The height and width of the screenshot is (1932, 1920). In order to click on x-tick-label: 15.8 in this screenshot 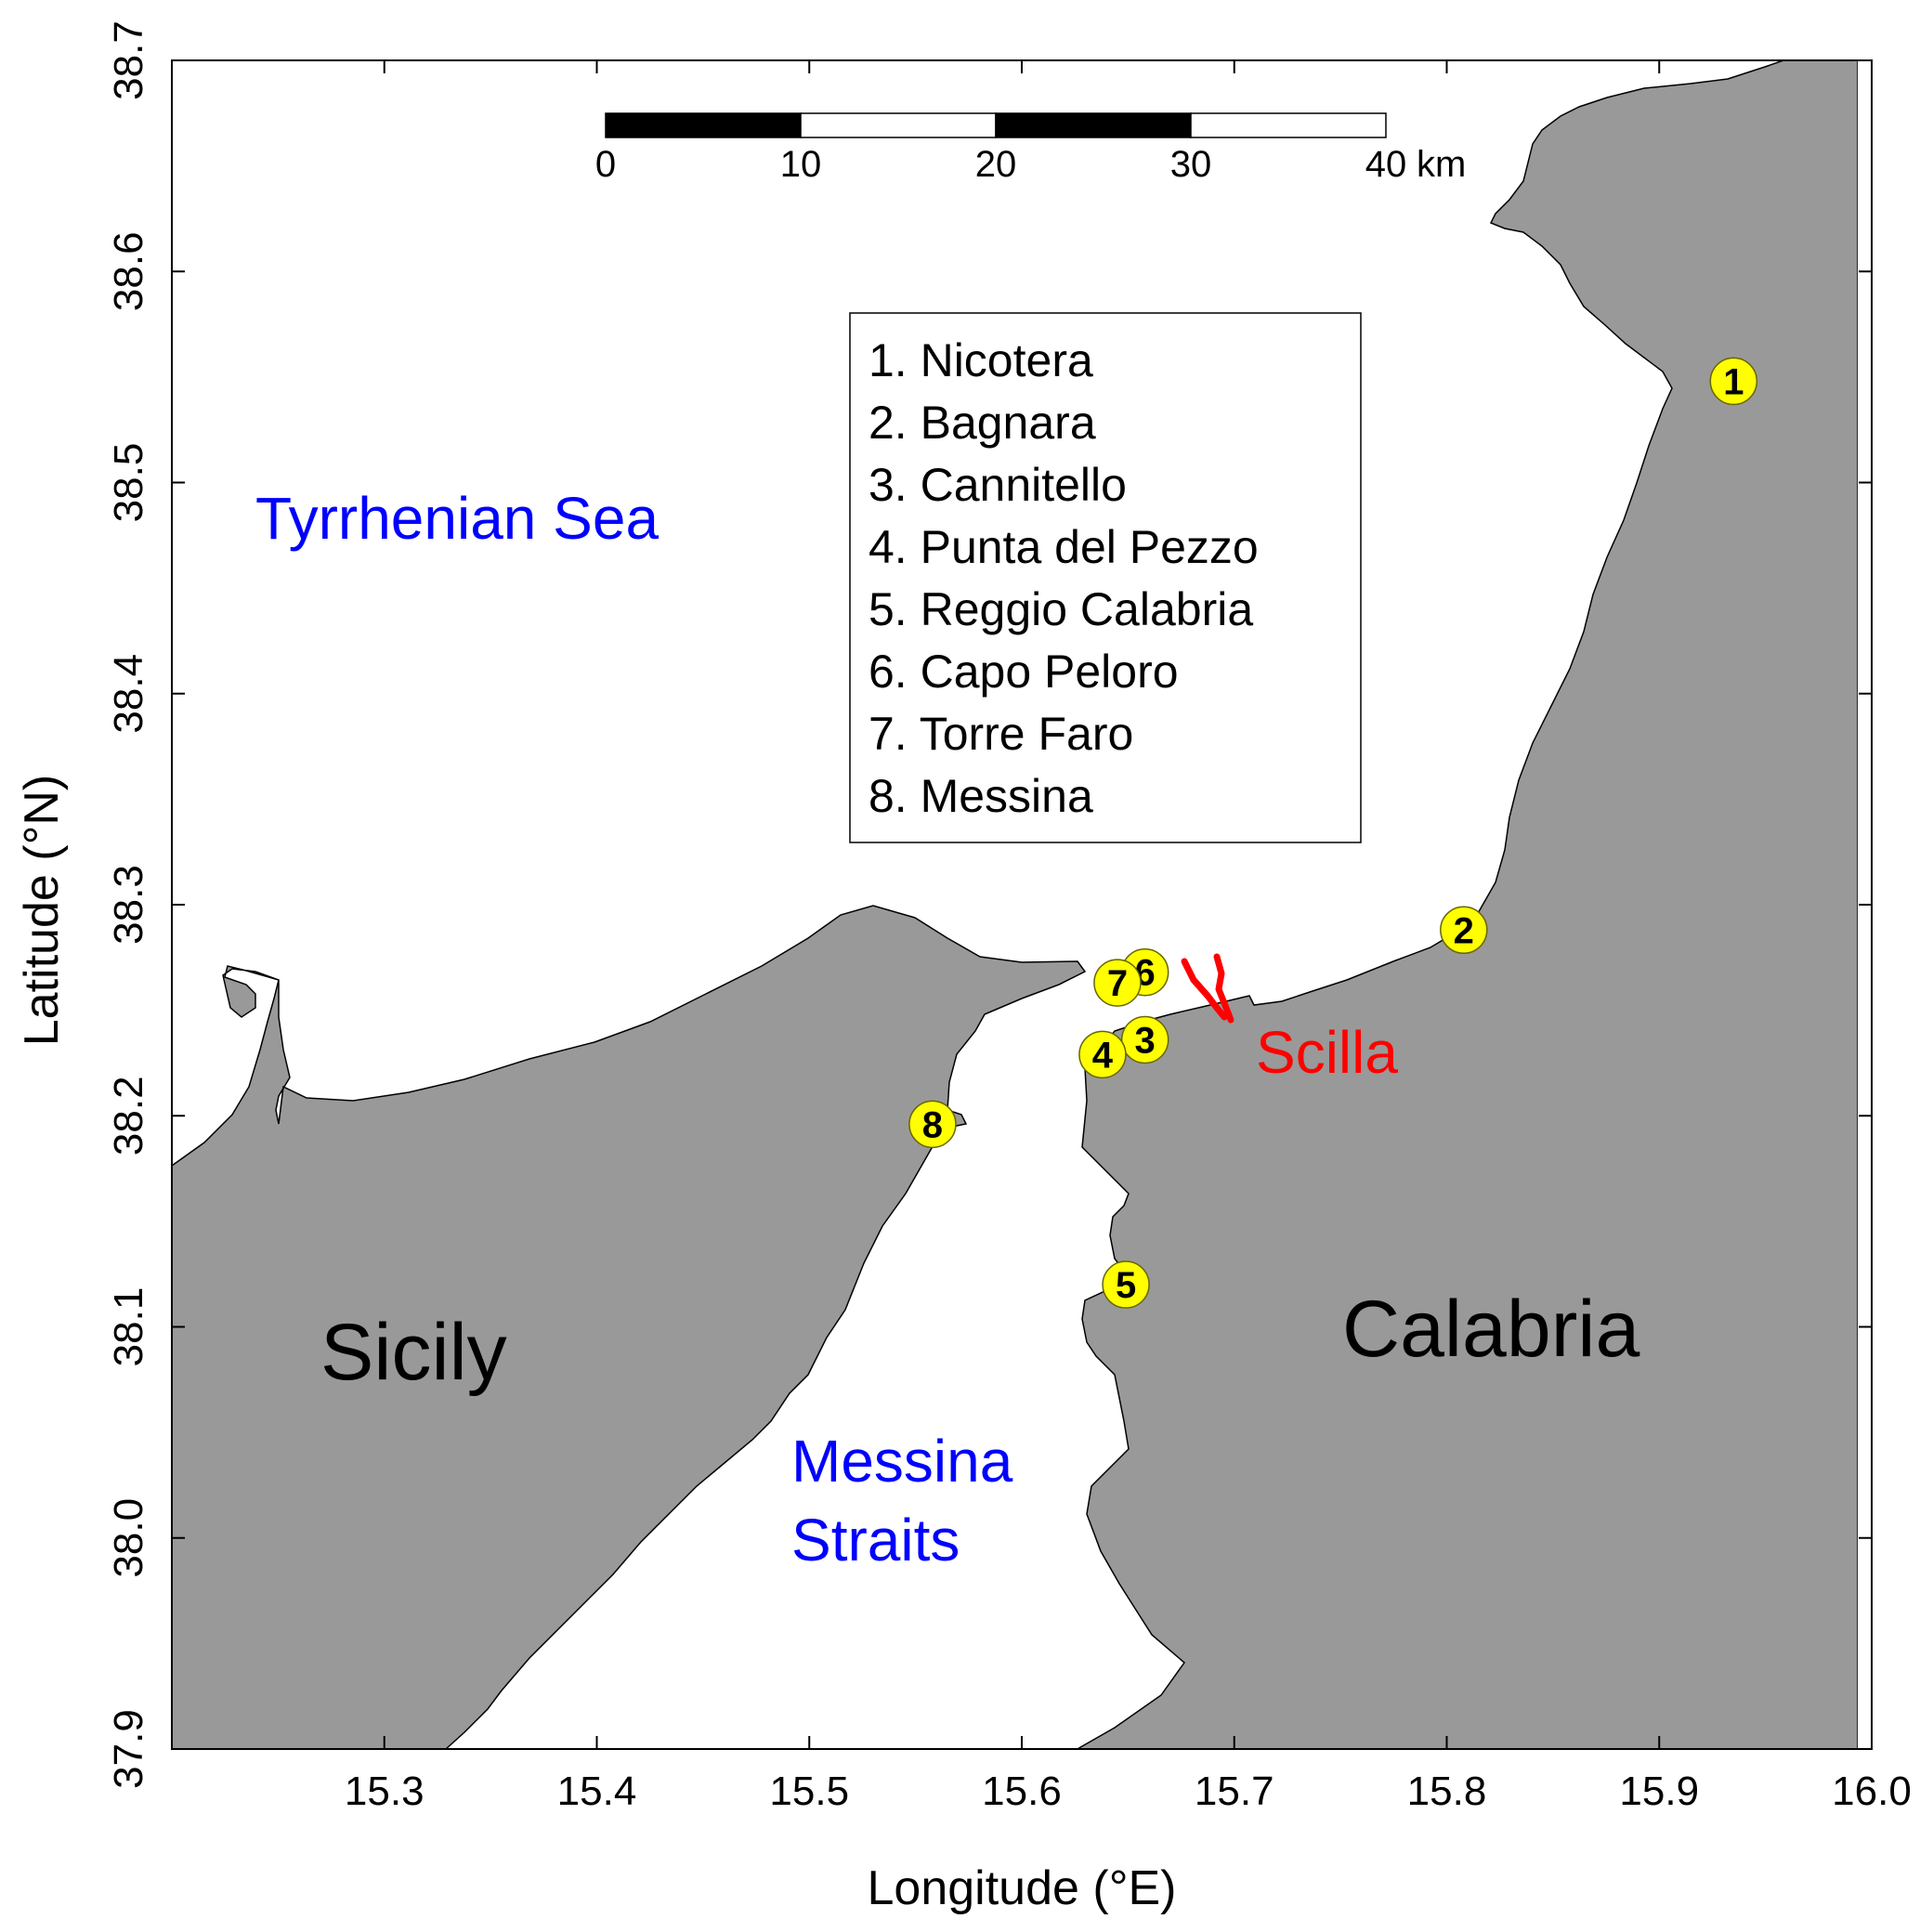, I will do `click(1447, 1791)`.